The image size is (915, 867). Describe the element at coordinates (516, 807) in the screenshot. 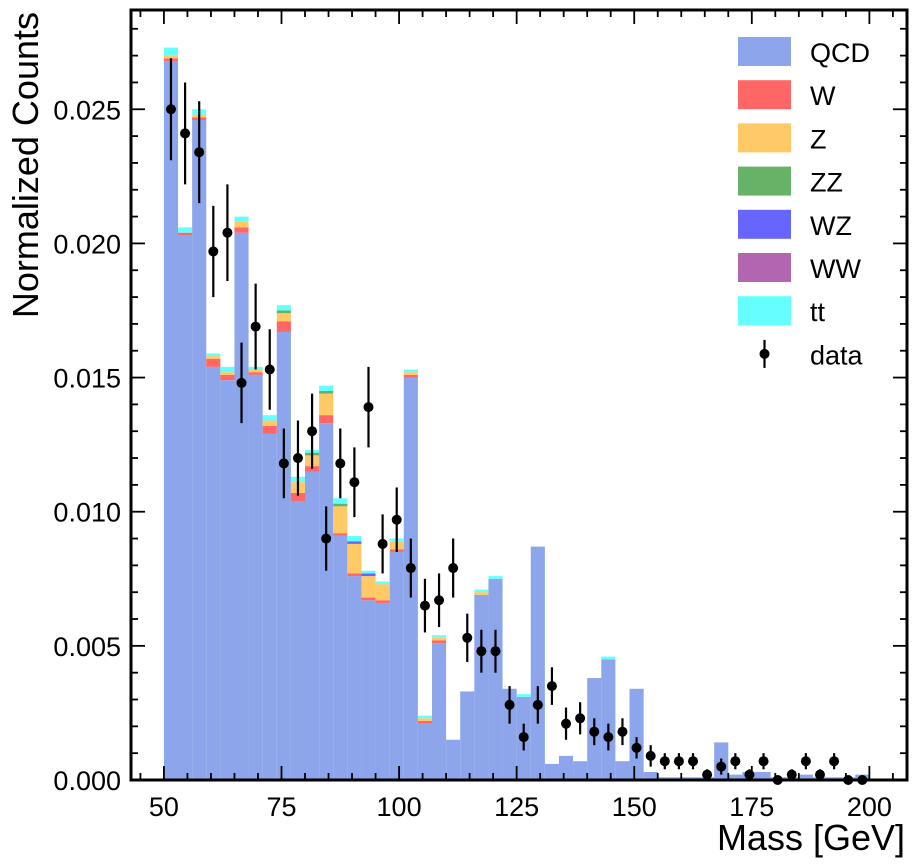

I see `x-tick-label-3: 125` at that location.